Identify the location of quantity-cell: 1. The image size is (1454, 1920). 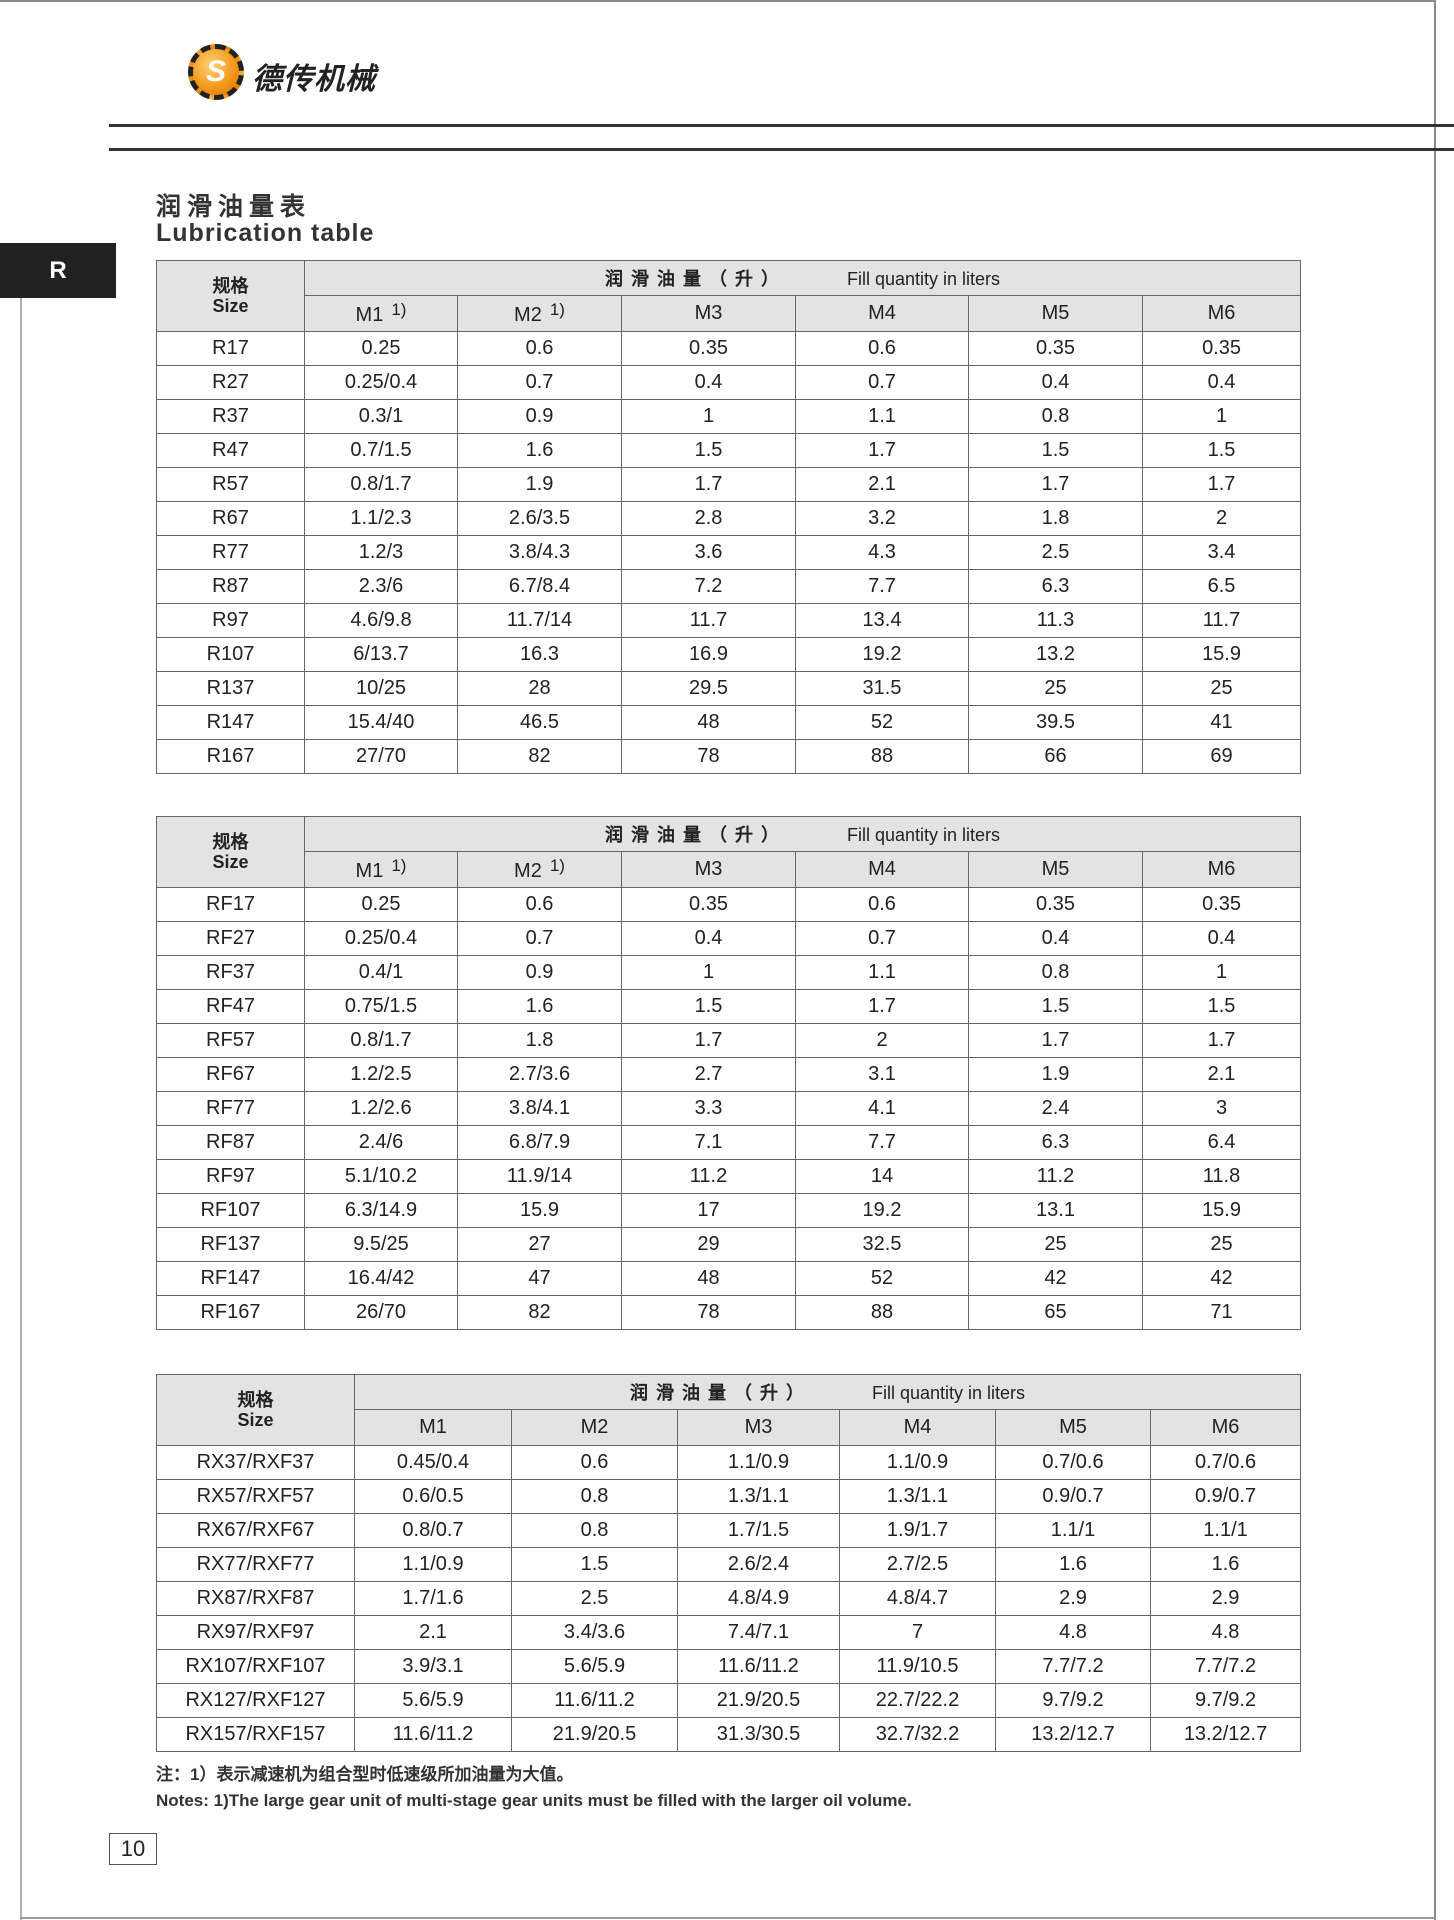
(1221, 972).